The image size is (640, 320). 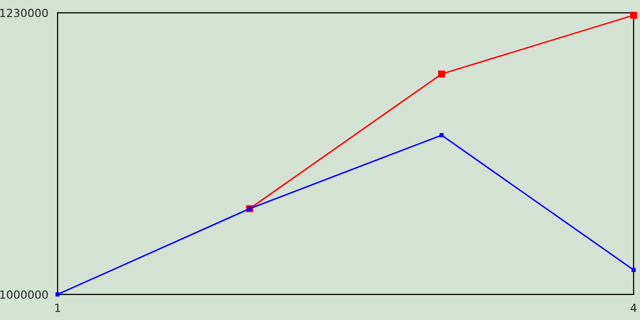 I want to click on y-tick-label: 1230000, so click(x=24, y=13).